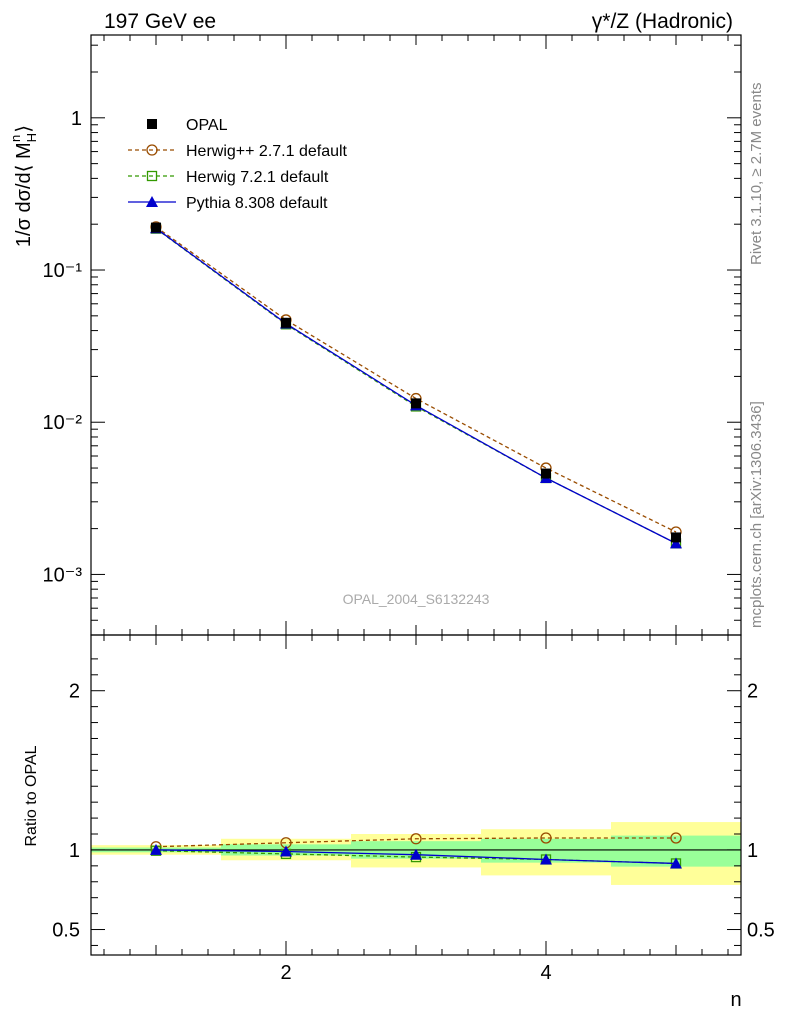 This screenshot has height=1029, width=786. What do you see at coordinates (207, 125) in the screenshot?
I see `legend-label: OPAL` at bounding box center [207, 125].